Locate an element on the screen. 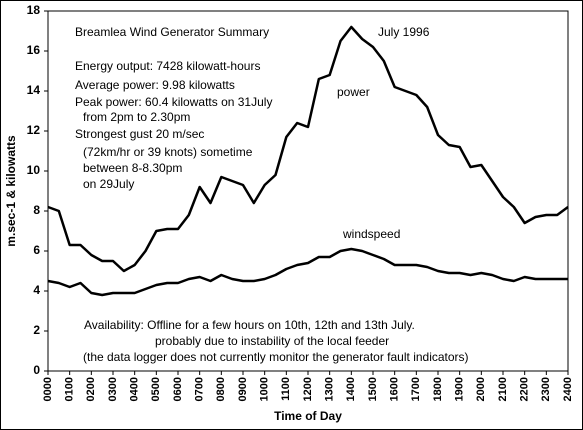 The width and height of the screenshot is (583, 430). x-tick-label: 0600 is located at coordinates (178, 389).